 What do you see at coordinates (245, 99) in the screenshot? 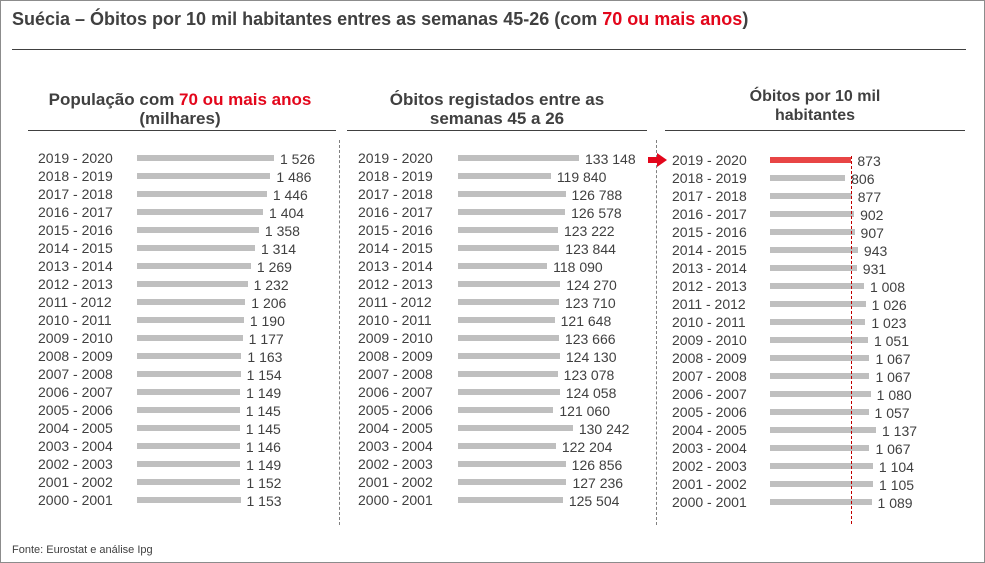
I see `panel1-title-highlight: 70 ou mais anos` at bounding box center [245, 99].